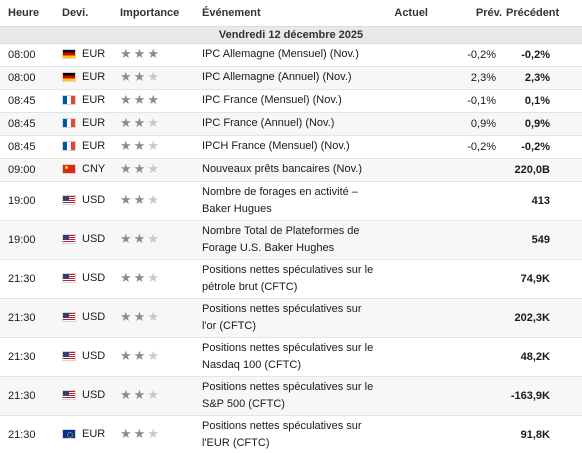  Describe the element at coordinates (544, 170) in the screenshot. I see `event-previous: 220,0B` at that location.